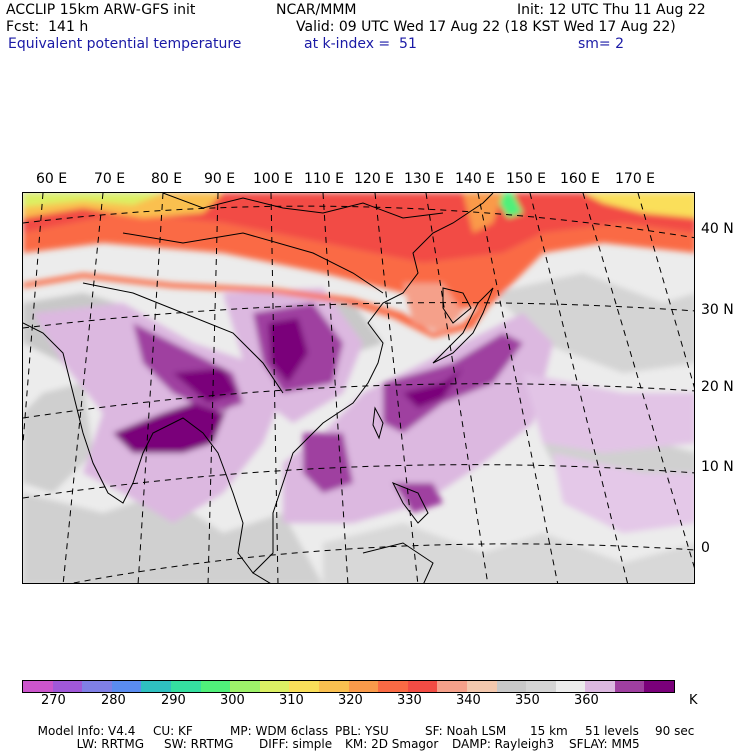 This screenshot has width=740, height=751. I want to click on lon-label: 140 E, so click(475, 179).